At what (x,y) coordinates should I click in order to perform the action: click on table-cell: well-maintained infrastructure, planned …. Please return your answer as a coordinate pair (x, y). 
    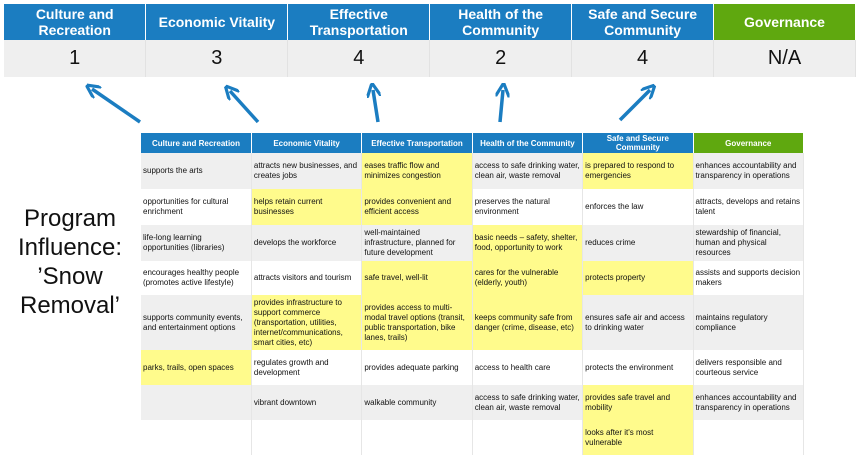
    Looking at the image, I should click on (417, 243).